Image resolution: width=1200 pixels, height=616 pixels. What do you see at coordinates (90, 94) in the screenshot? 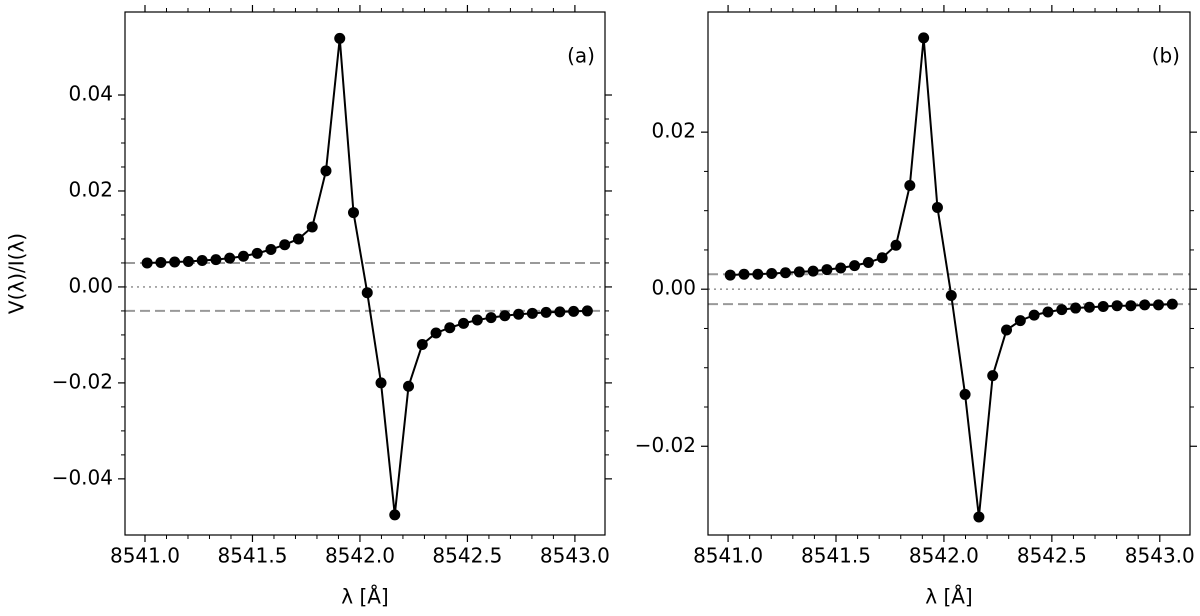
I see `y-tick-label: 0.04` at bounding box center [90, 94].